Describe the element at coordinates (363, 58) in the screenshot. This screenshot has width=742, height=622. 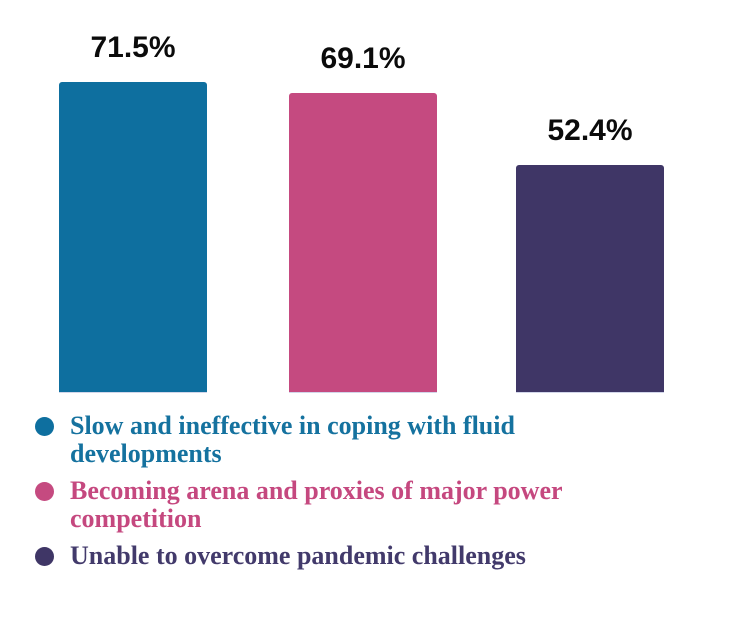
I see `bar-value-label: 69.1%` at that location.